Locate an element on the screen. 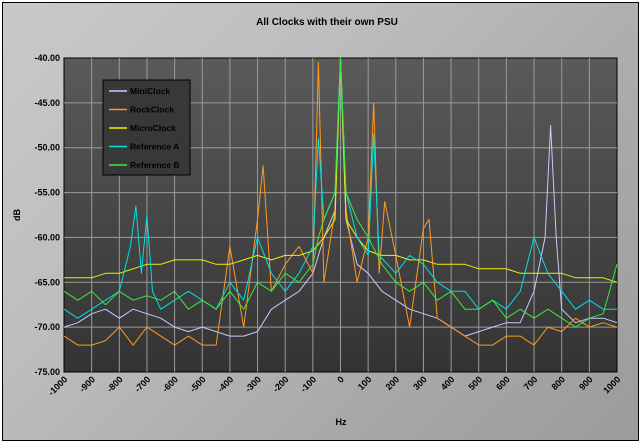 The image size is (643, 445). x-tick-label: -900 is located at coordinates (87, 384).